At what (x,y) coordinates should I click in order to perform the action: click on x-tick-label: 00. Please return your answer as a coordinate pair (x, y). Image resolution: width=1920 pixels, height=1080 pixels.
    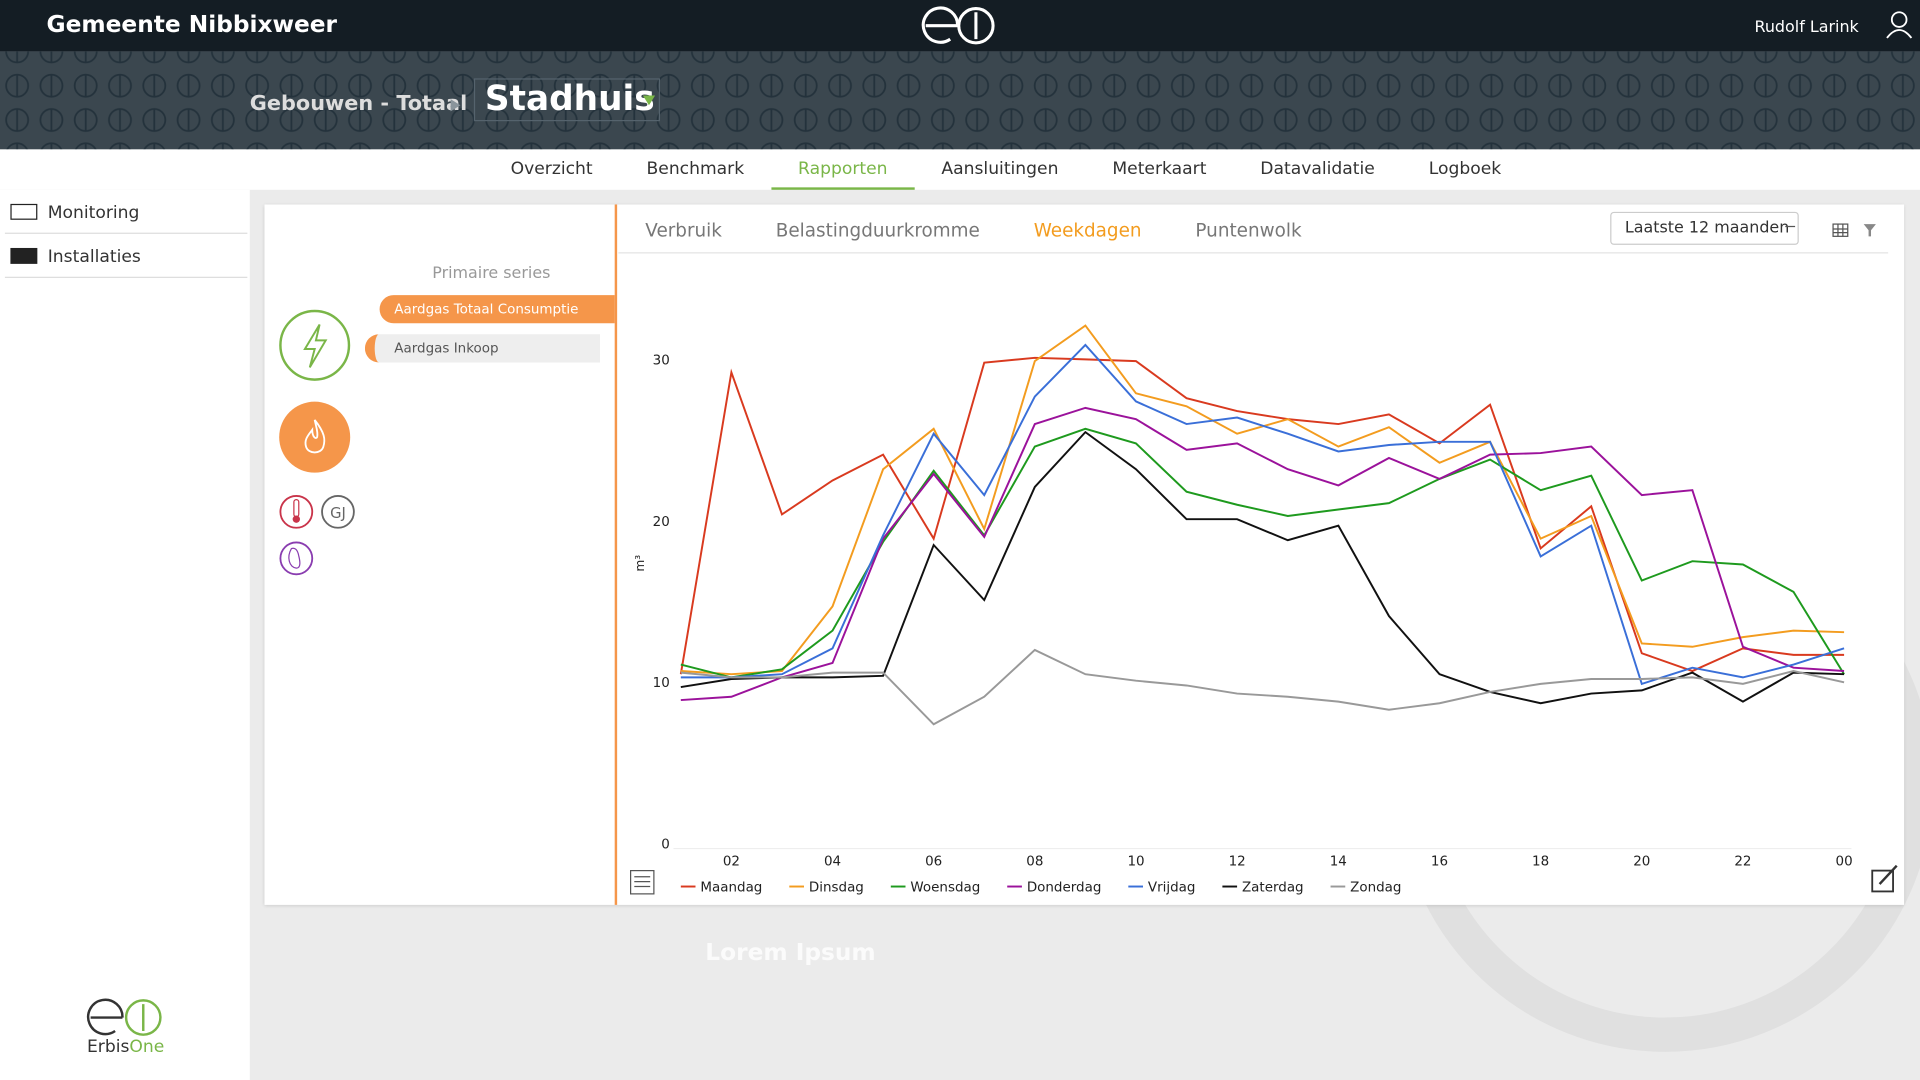
    Looking at the image, I should click on (1844, 862).